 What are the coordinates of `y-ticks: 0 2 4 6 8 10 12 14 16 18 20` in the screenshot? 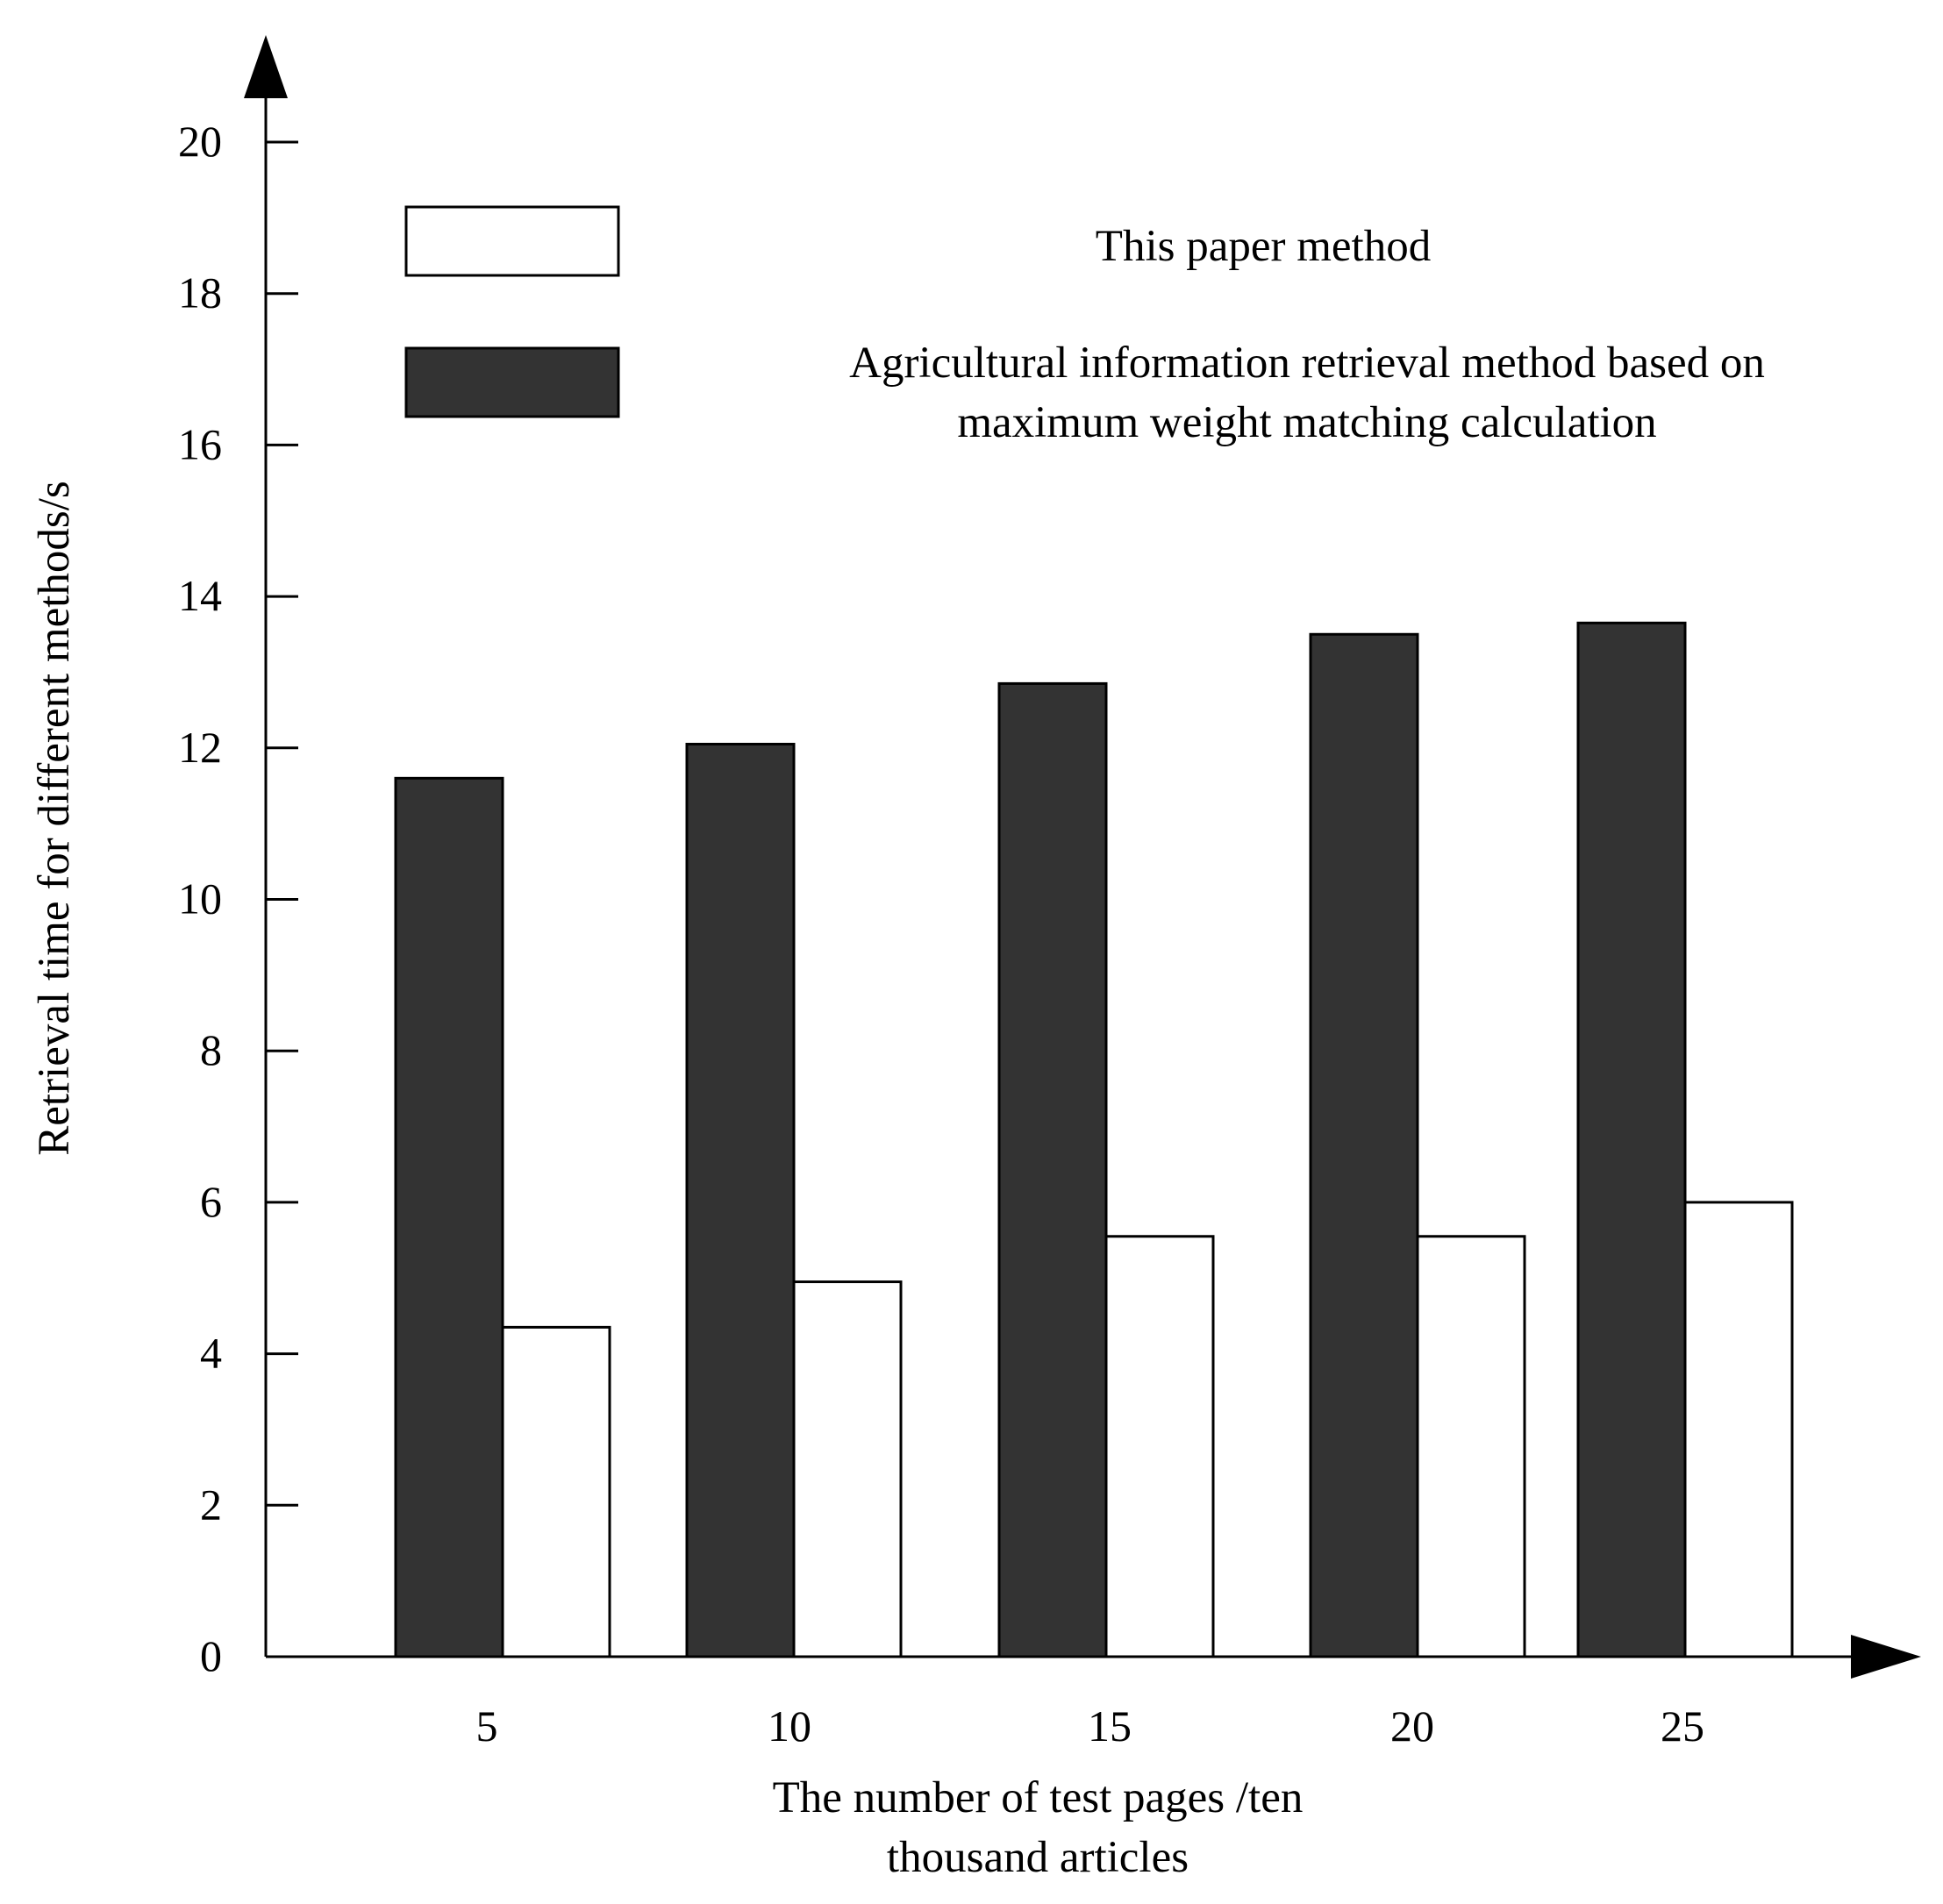 It's located at (238, 898).